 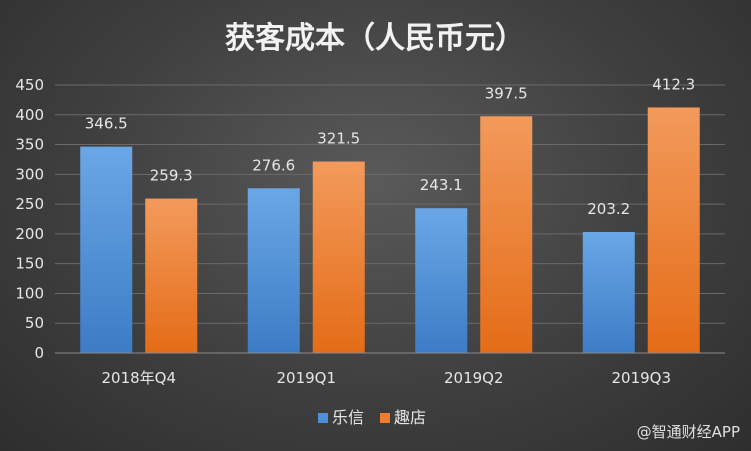 What do you see at coordinates (372, 417) in the screenshot?
I see `legend: 乐信 趣店` at bounding box center [372, 417].